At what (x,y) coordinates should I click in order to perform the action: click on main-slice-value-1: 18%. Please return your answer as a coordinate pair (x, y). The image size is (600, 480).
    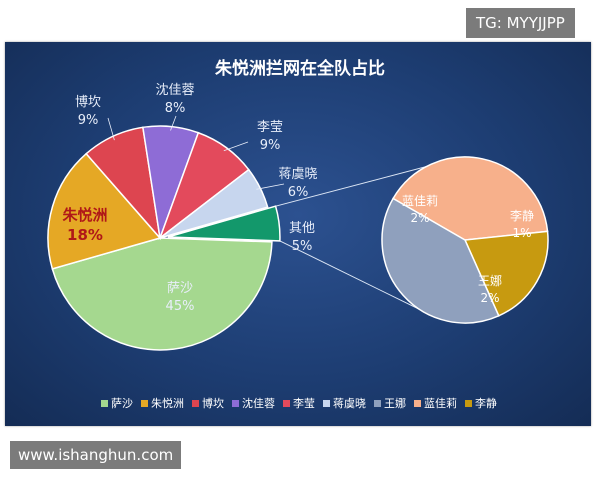
    Looking at the image, I should click on (85, 235).